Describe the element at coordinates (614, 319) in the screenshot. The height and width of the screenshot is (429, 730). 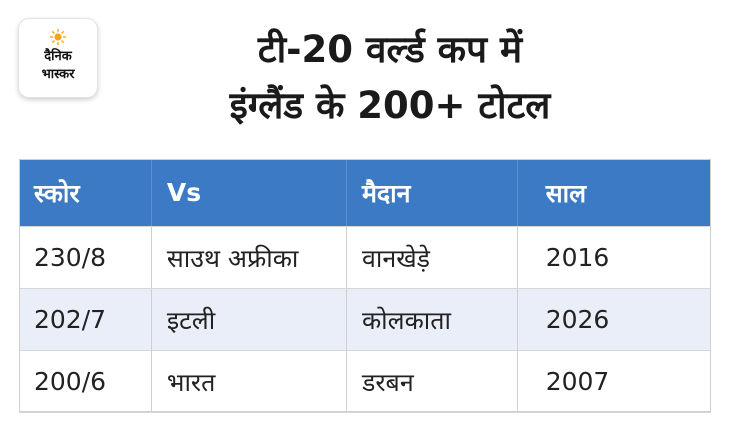
I see `cell-year: 2026` at that location.